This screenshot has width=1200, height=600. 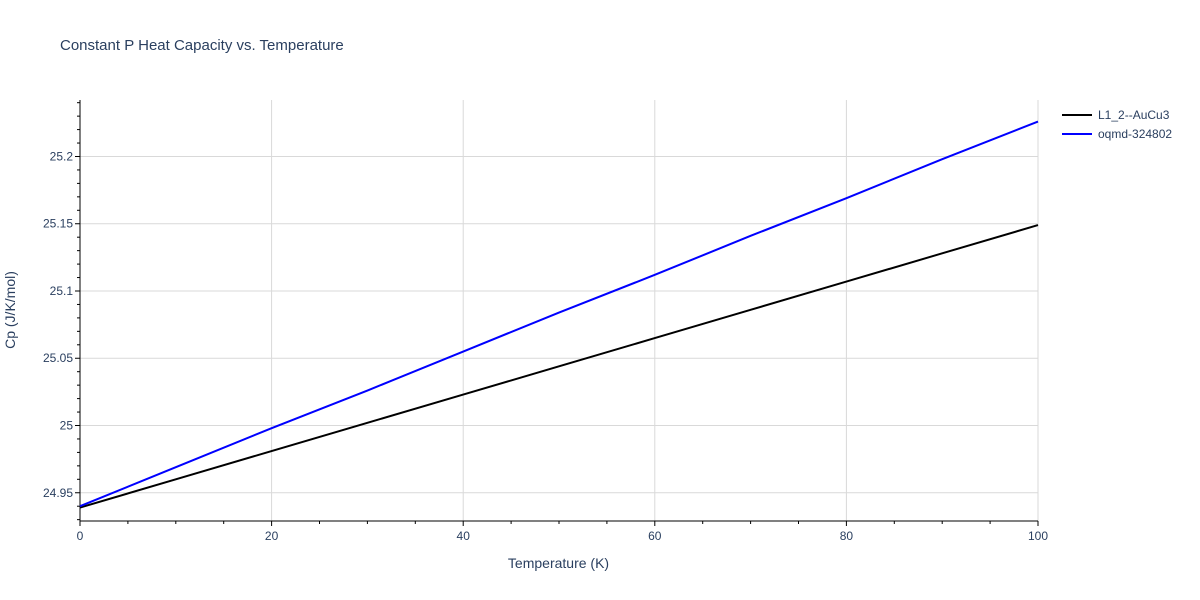 What do you see at coordinates (62, 156) in the screenshot?
I see `y-tick-label: 25.2` at bounding box center [62, 156].